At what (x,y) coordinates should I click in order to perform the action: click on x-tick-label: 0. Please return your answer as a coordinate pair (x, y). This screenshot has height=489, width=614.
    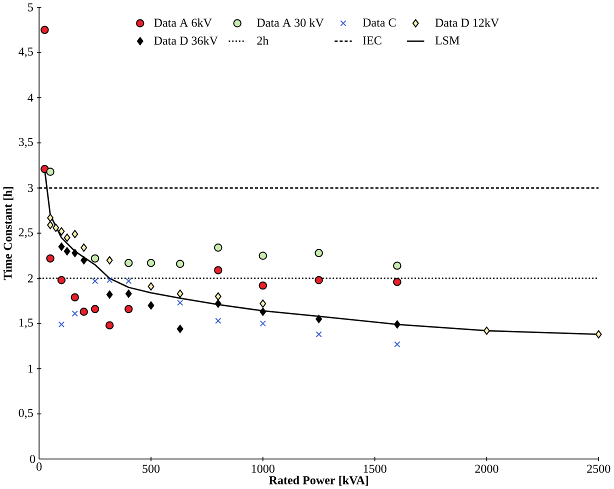
    Looking at the image, I should click on (39, 466).